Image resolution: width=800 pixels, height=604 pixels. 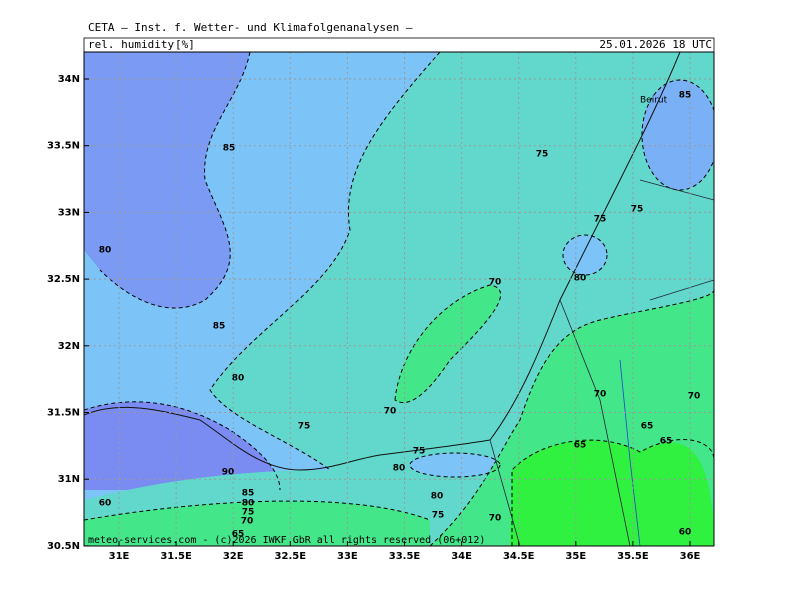 I want to click on x-tick-label: 35.5E, so click(x=633, y=556).